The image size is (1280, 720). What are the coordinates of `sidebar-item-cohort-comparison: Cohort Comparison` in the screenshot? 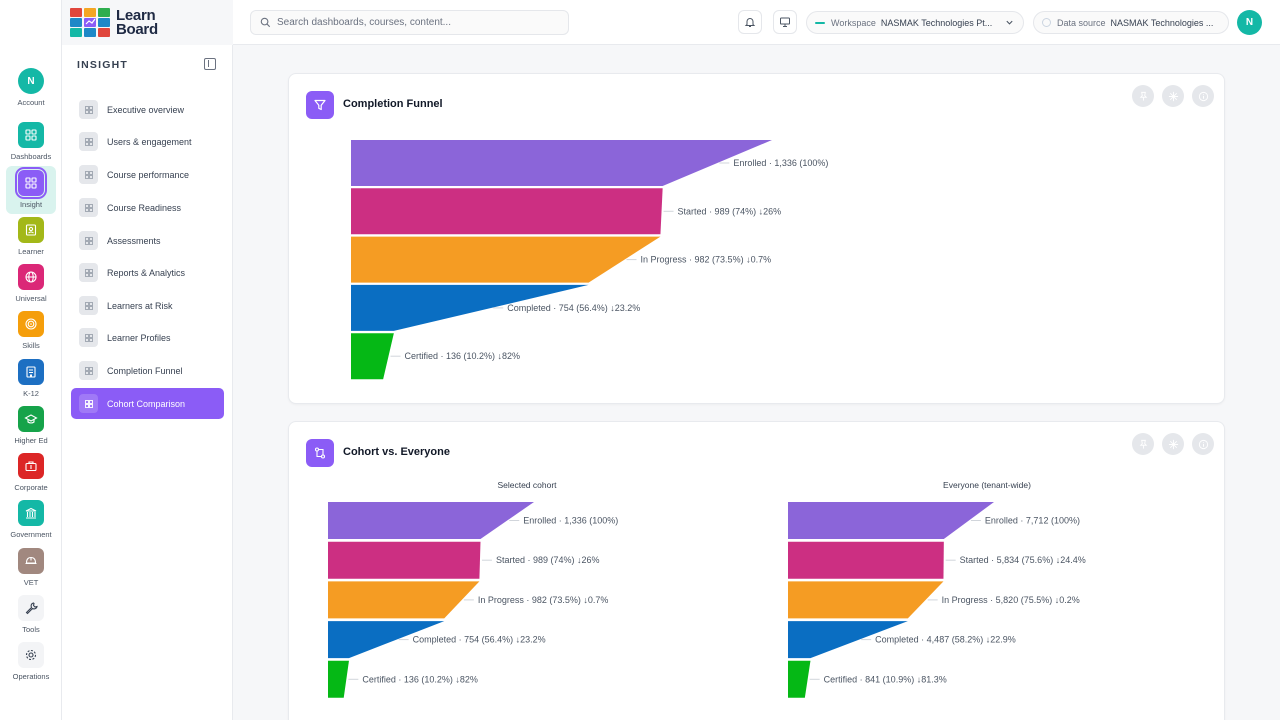 It's located at (147, 403).